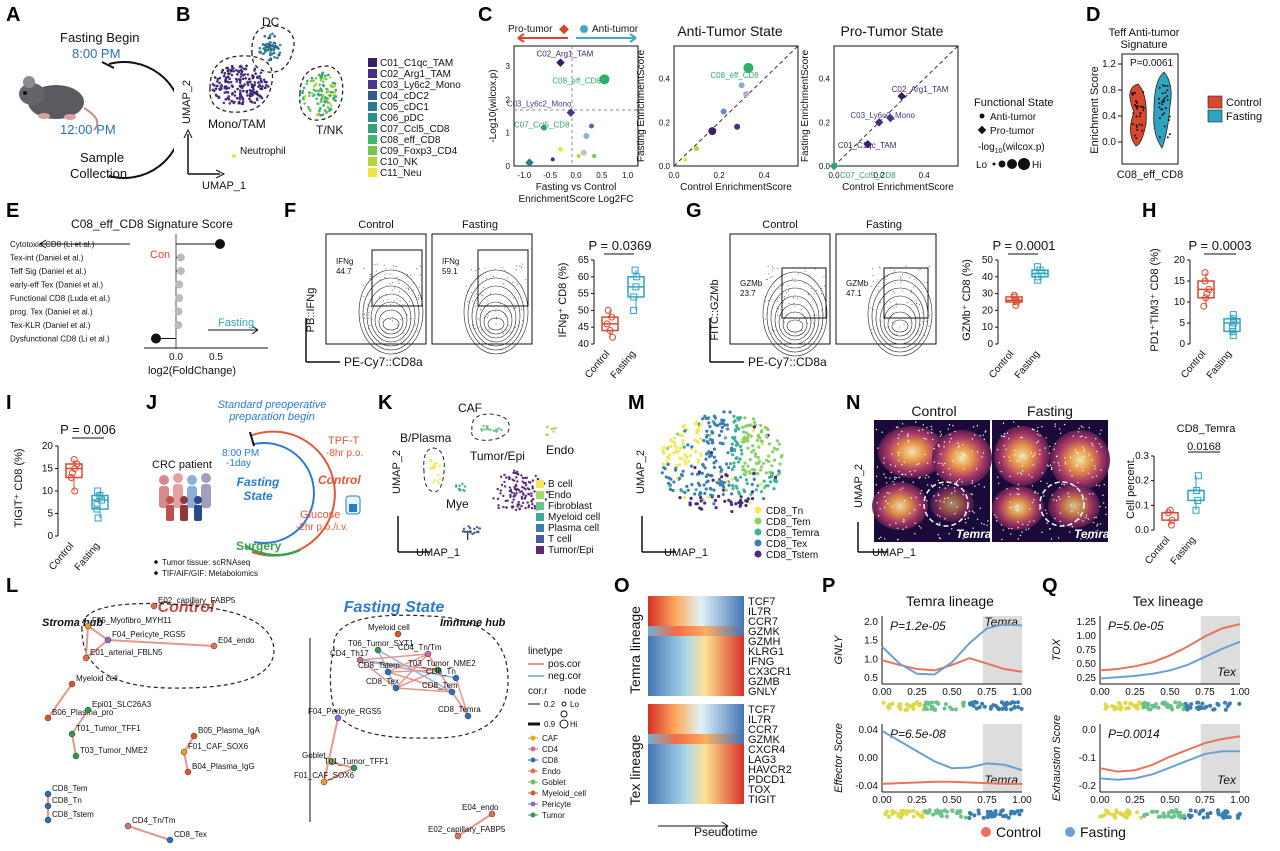 The height and width of the screenshot is (851, 1280). I want to click on panel-label-c: C, so click(485, 15).